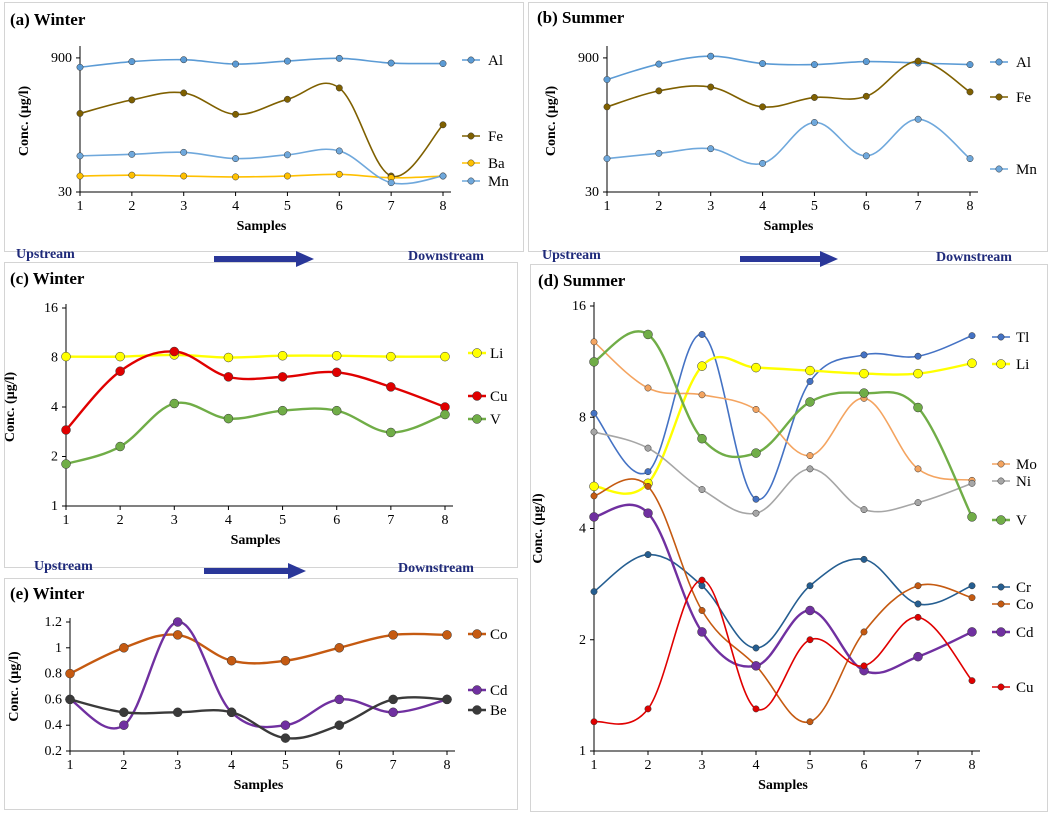 The image size is (1052, 815). I want to click on x-tick-label: 3, so click(710, 206).